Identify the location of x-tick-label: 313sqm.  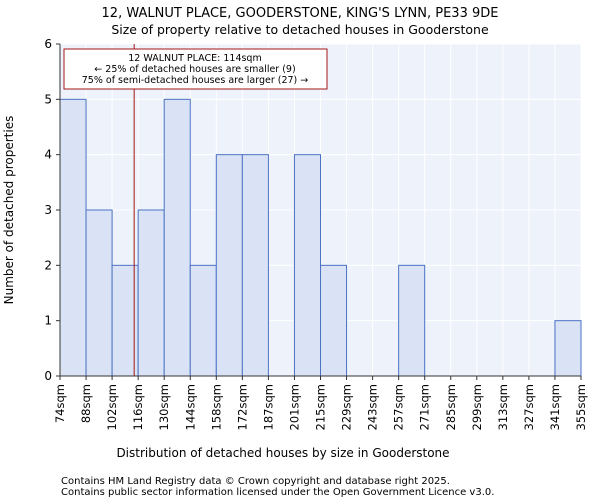
(503, 407).